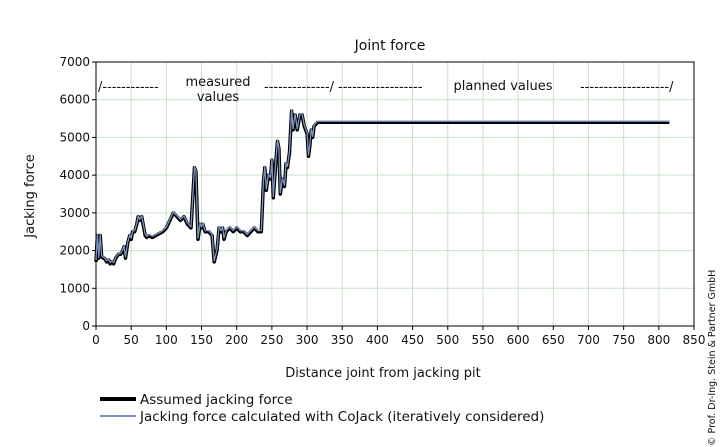 The image size is (720, 447). What do you see at coordinates (74, 100) in the screenshot?
I see `y-tick-label: 6000` at bounding box center [74, 100].